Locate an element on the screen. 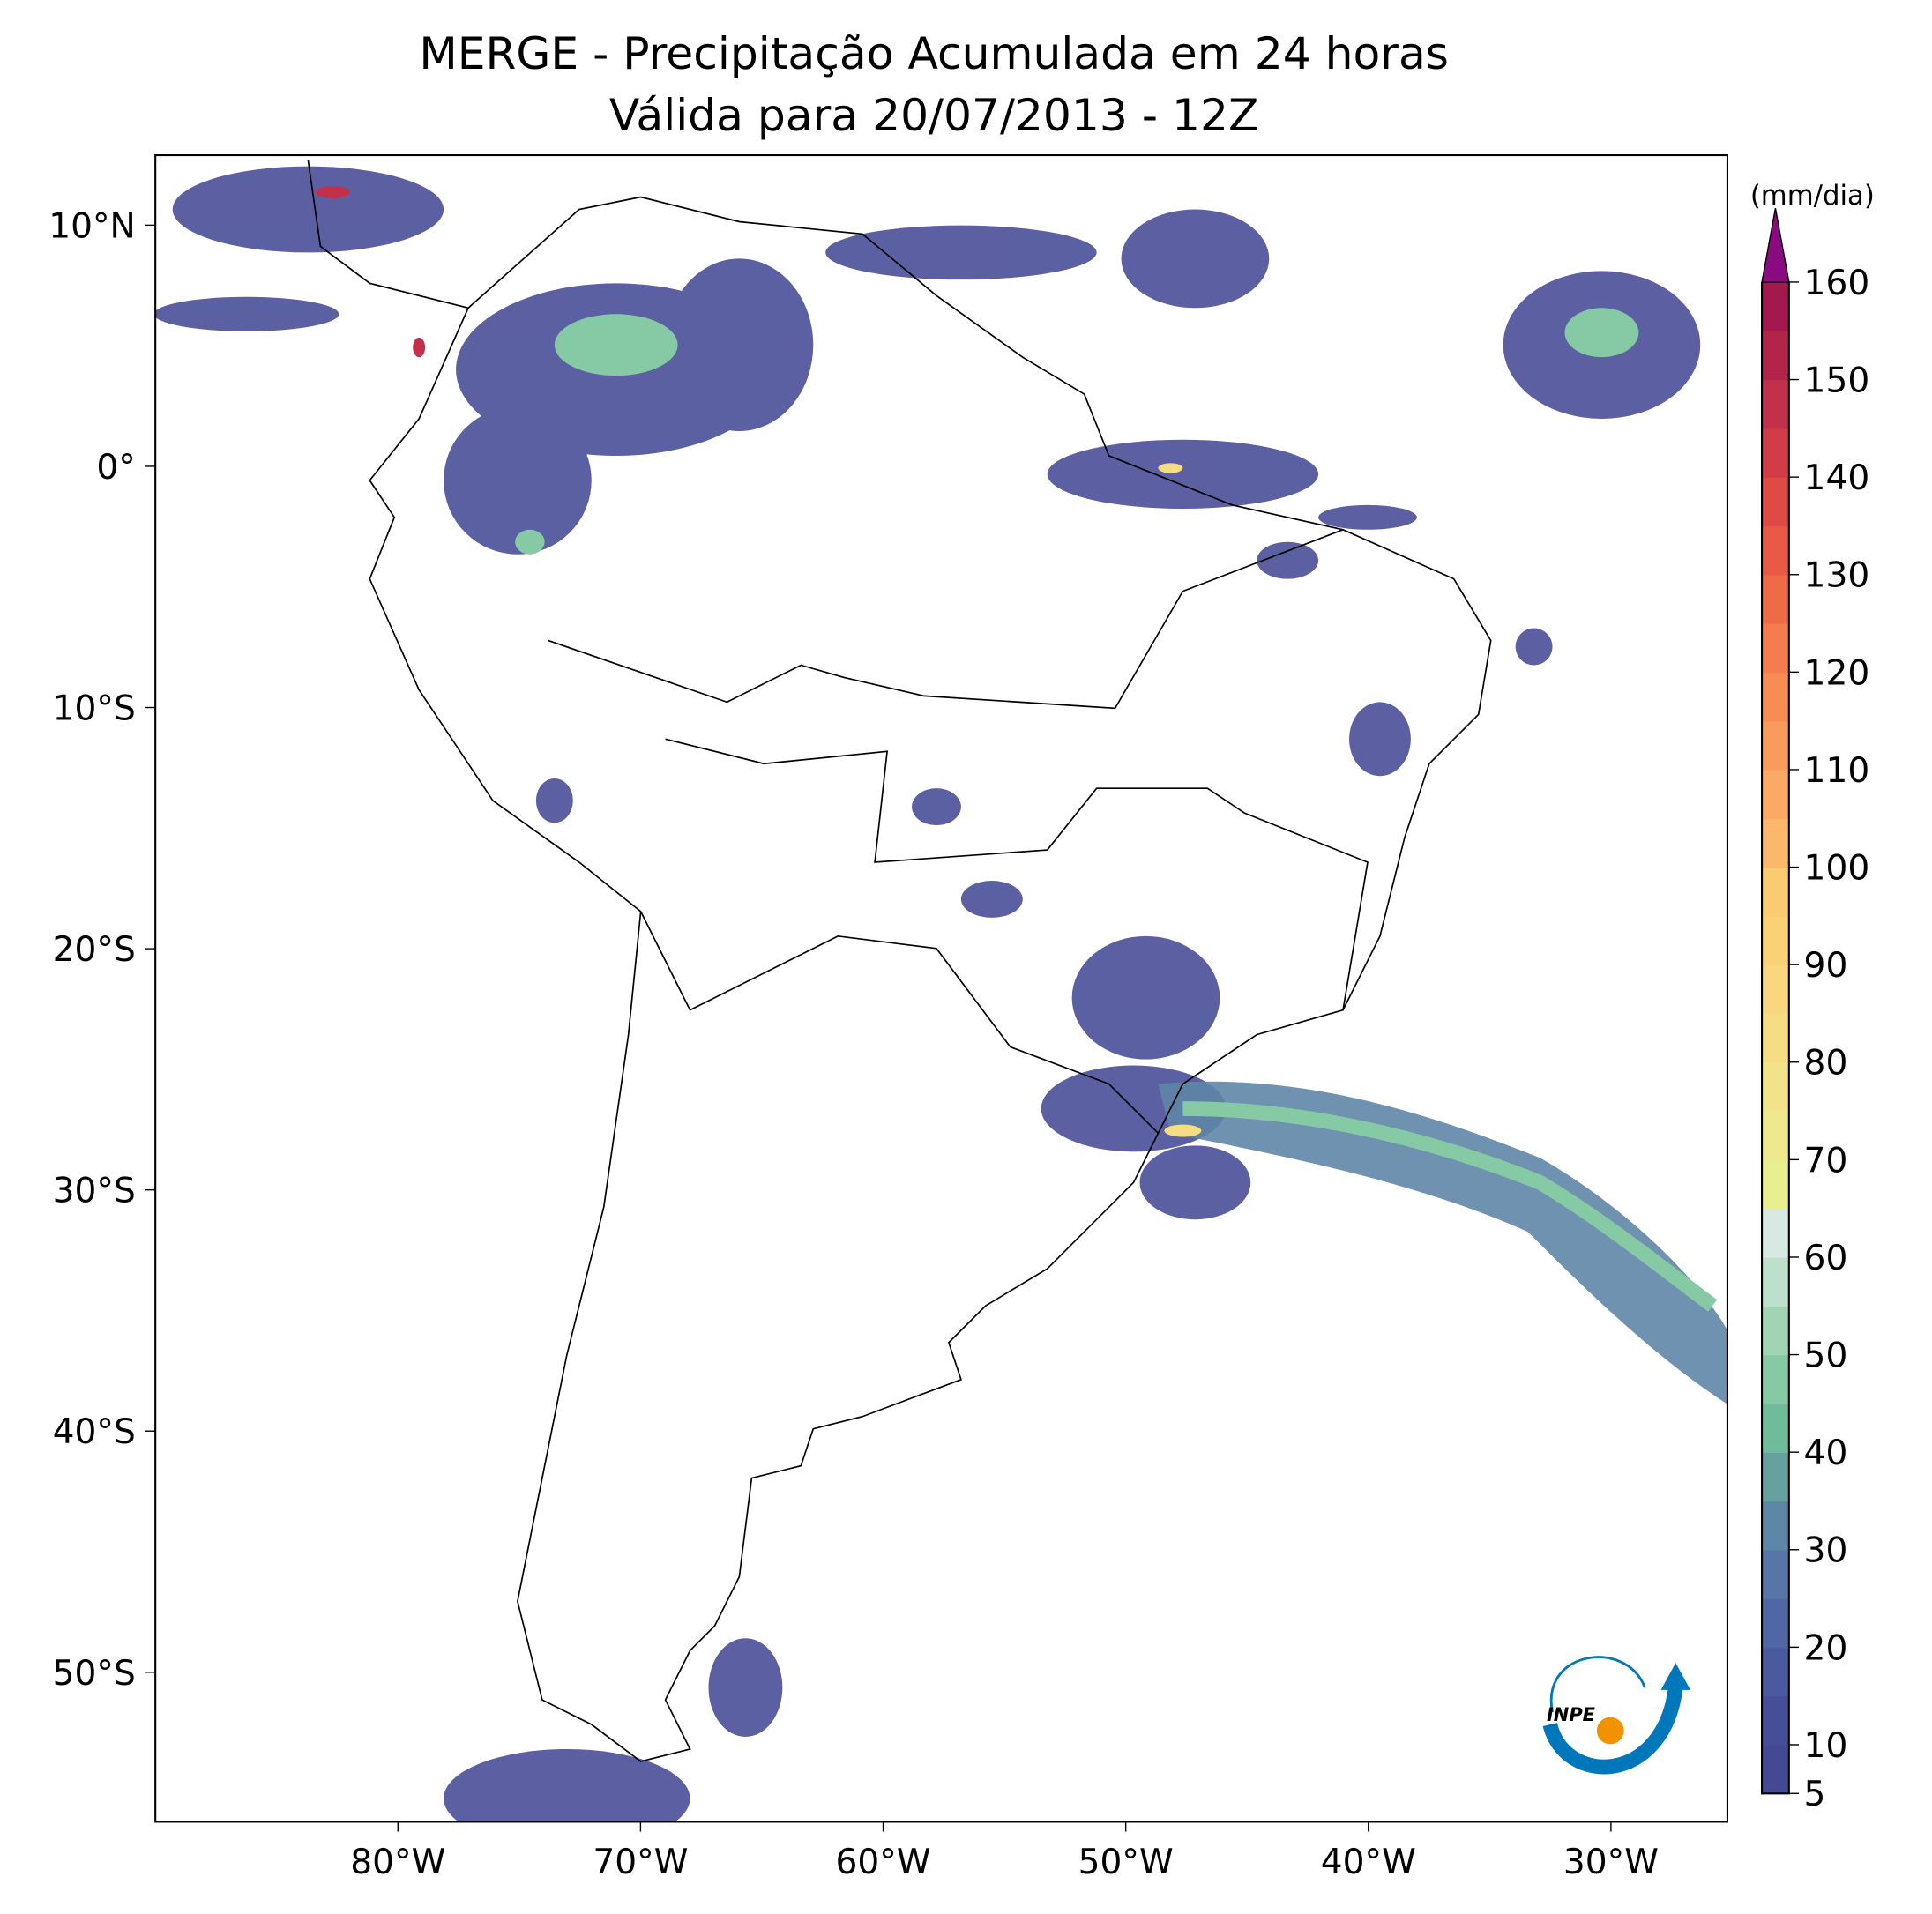 This screenshot has width=1932, height=1914. colorbar-label: (mm/dia) is located at coordinates (1812, 196).